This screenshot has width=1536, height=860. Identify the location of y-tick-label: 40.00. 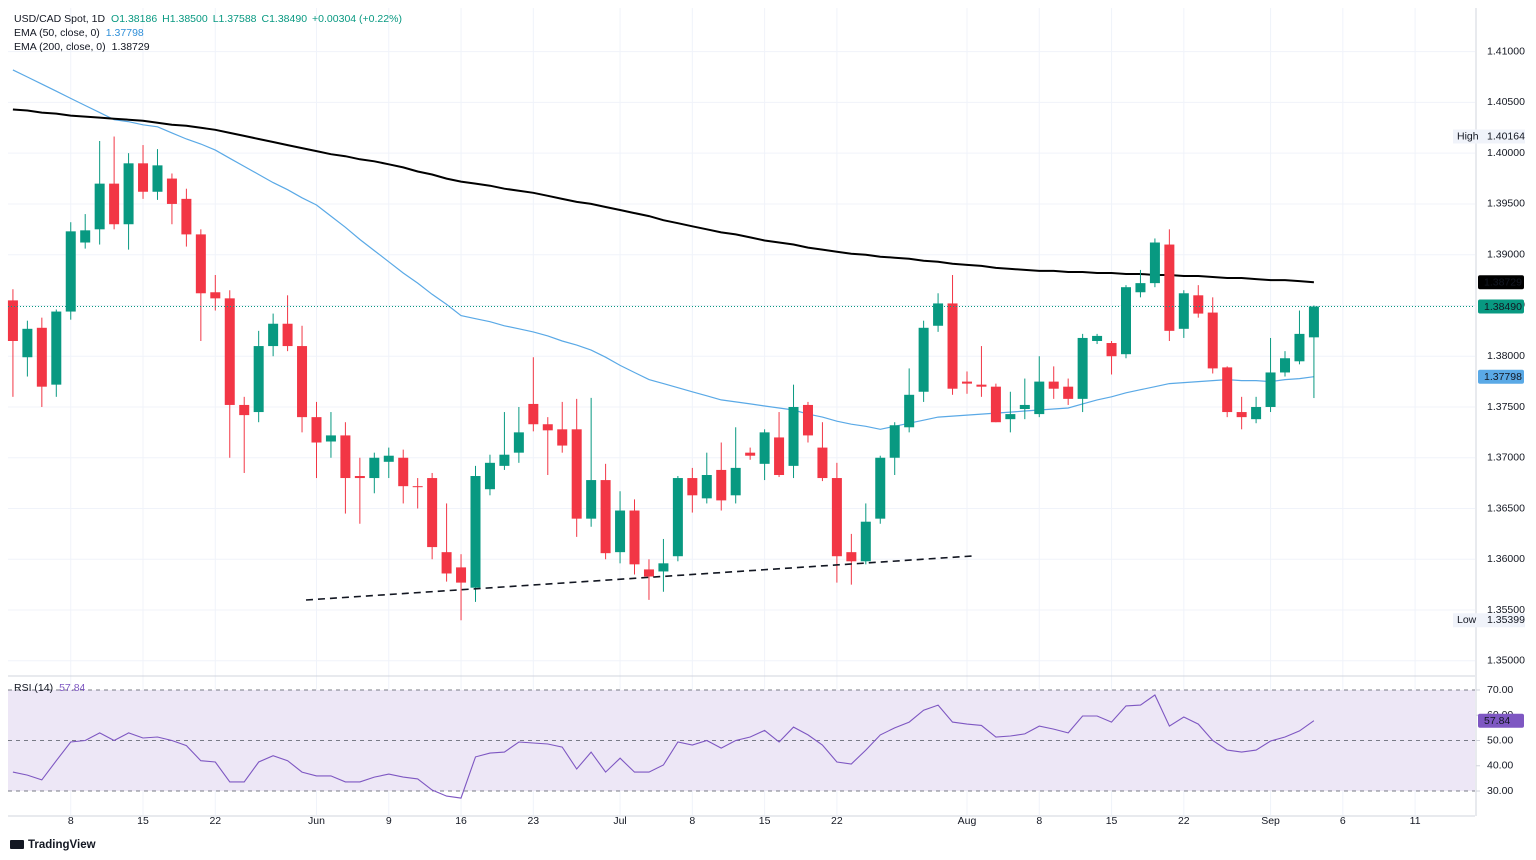
(1500, 766).